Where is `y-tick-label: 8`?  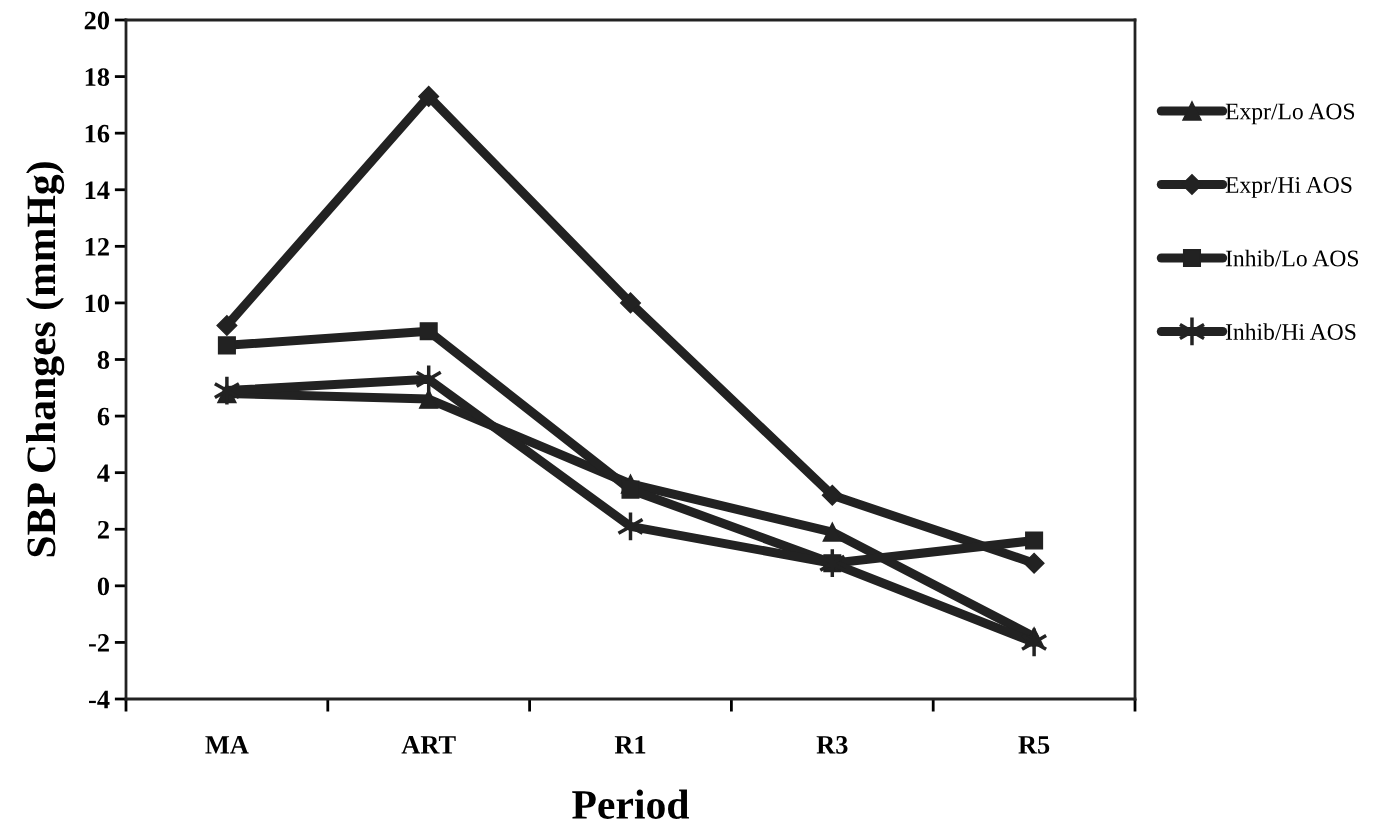
y-tick-label: 8 is located at coordinates (103, 360).